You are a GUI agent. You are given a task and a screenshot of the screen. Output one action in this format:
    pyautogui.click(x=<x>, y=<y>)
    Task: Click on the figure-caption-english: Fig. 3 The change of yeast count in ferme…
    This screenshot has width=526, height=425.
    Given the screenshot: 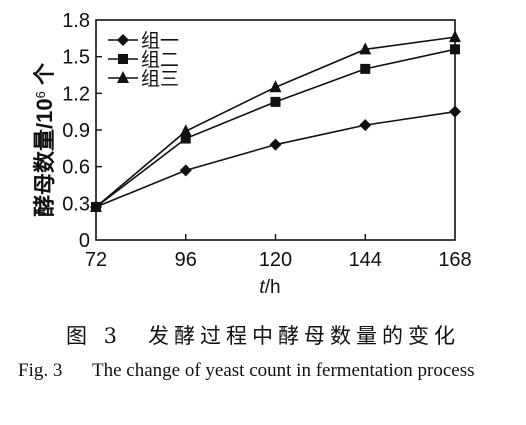 What is the action you would take?
    pyautogui.click(x=268, y=370)
    